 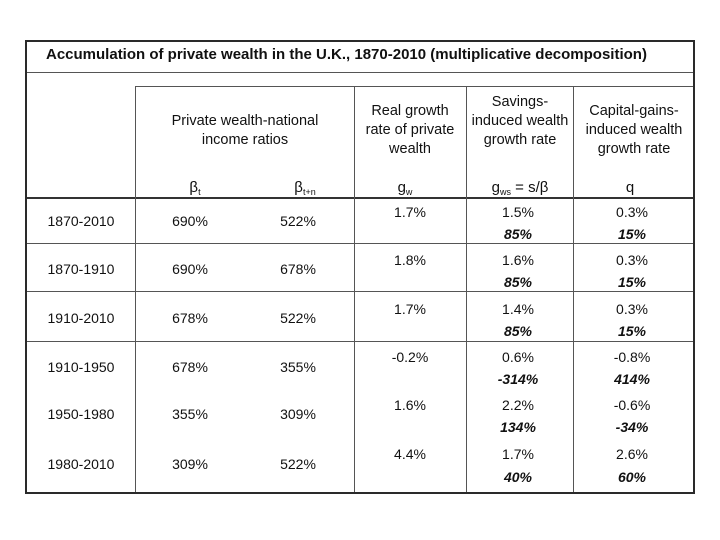 What do you see at coordinates (518, 309) in the screenshot?
I see `row-g-ws: 1.4%` at bounding box center [518, 309].